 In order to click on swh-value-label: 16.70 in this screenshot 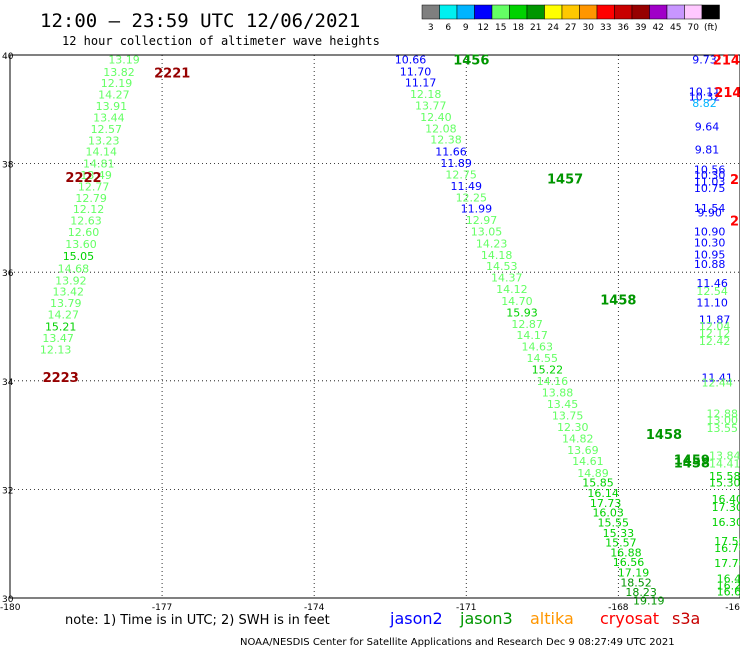, I will do `click(727, 548)`.